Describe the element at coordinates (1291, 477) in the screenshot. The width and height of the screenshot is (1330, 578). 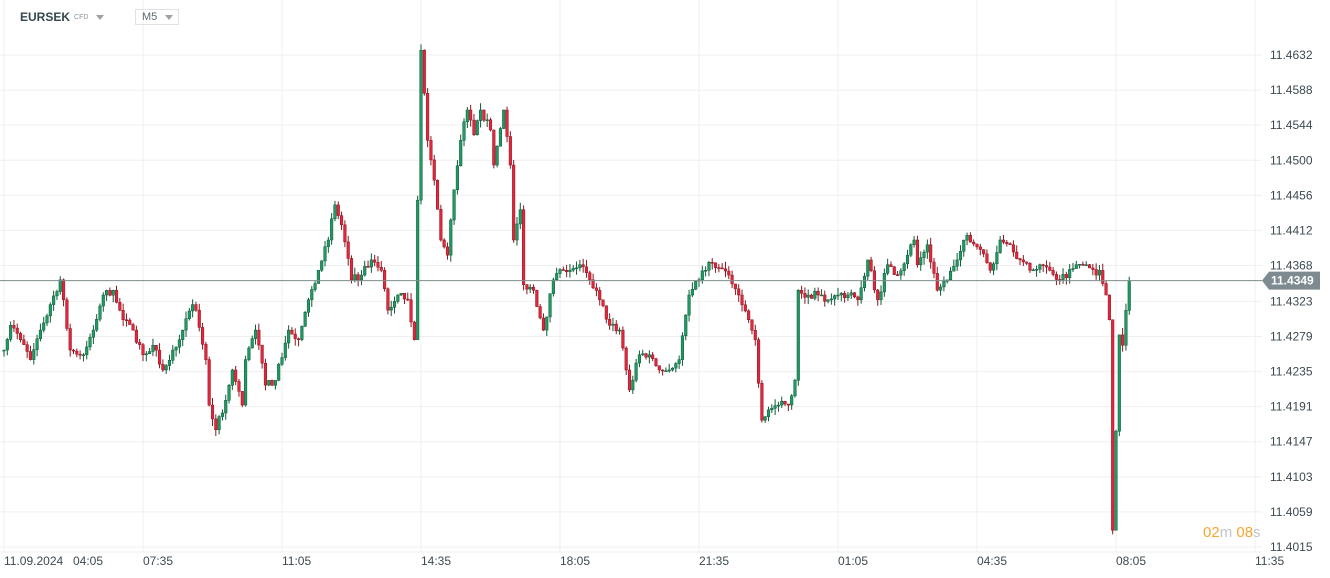
I see `y-tick-label: 11.4103` at that location.